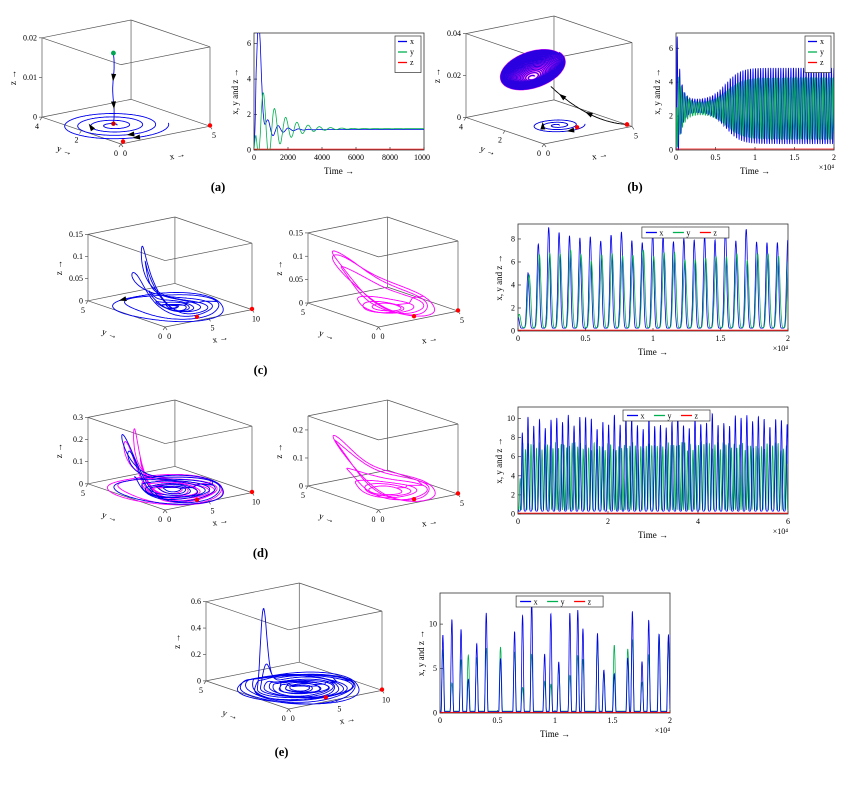 The image size is (845, 787). Describe the element at coordinates (76, 278) in the screenshot. I see `svg-text: 0.05` at that location.